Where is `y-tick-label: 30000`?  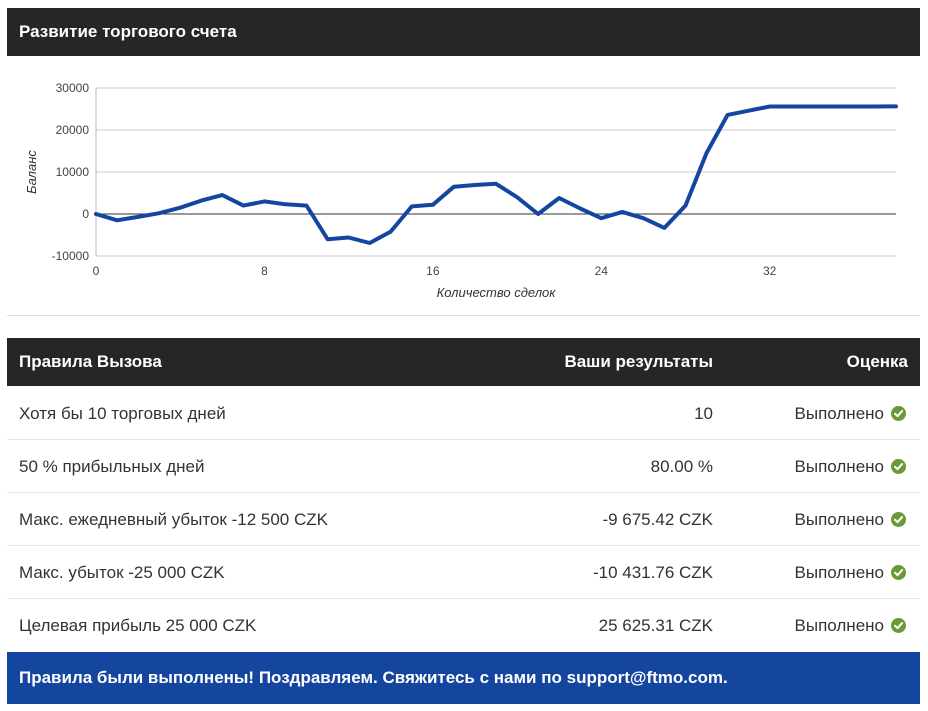 y-tick-label: 30000 is located at coordinates (73, 88).